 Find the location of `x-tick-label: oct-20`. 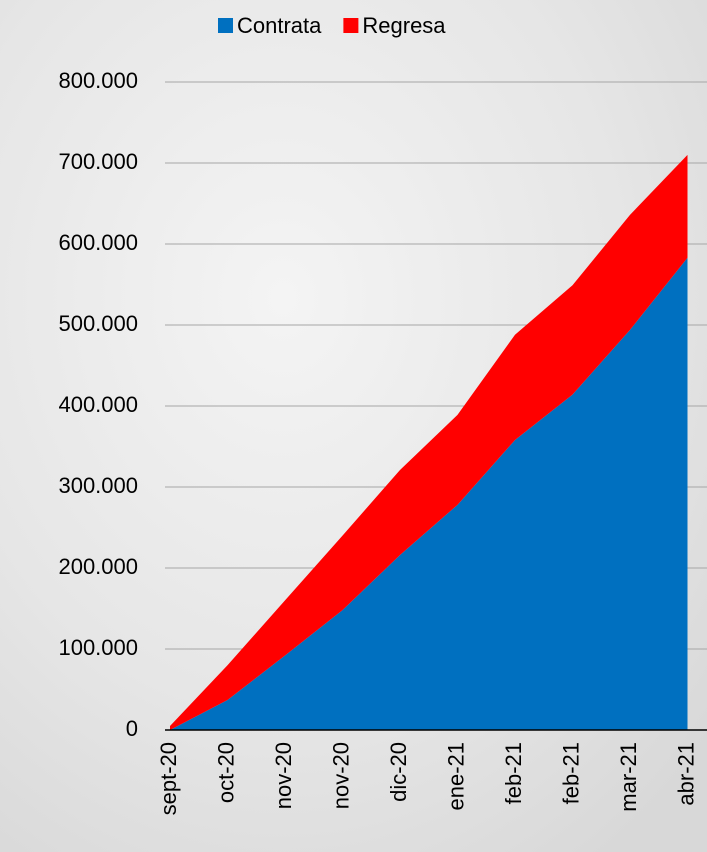

x-tick-label: oct-20 is located at coordinates (225, 772).